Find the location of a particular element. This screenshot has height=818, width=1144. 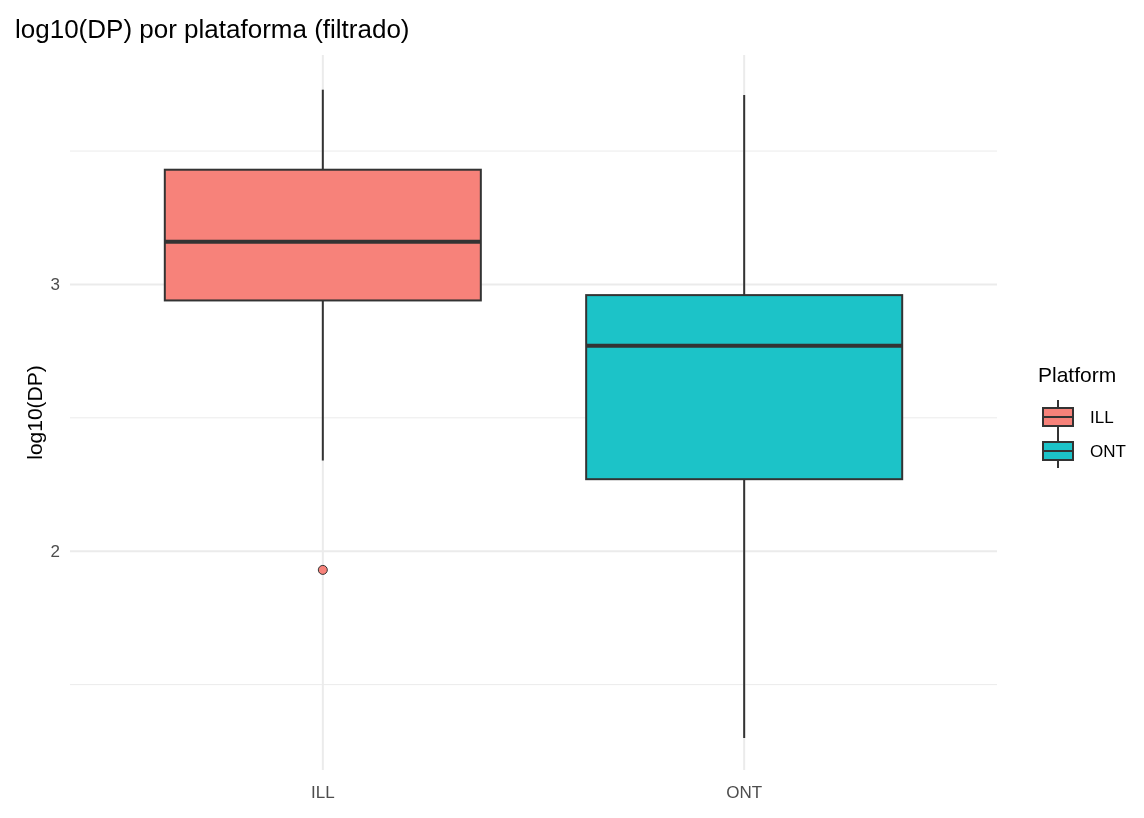

legend-label: ONT is located at coordinates (1108, 451).